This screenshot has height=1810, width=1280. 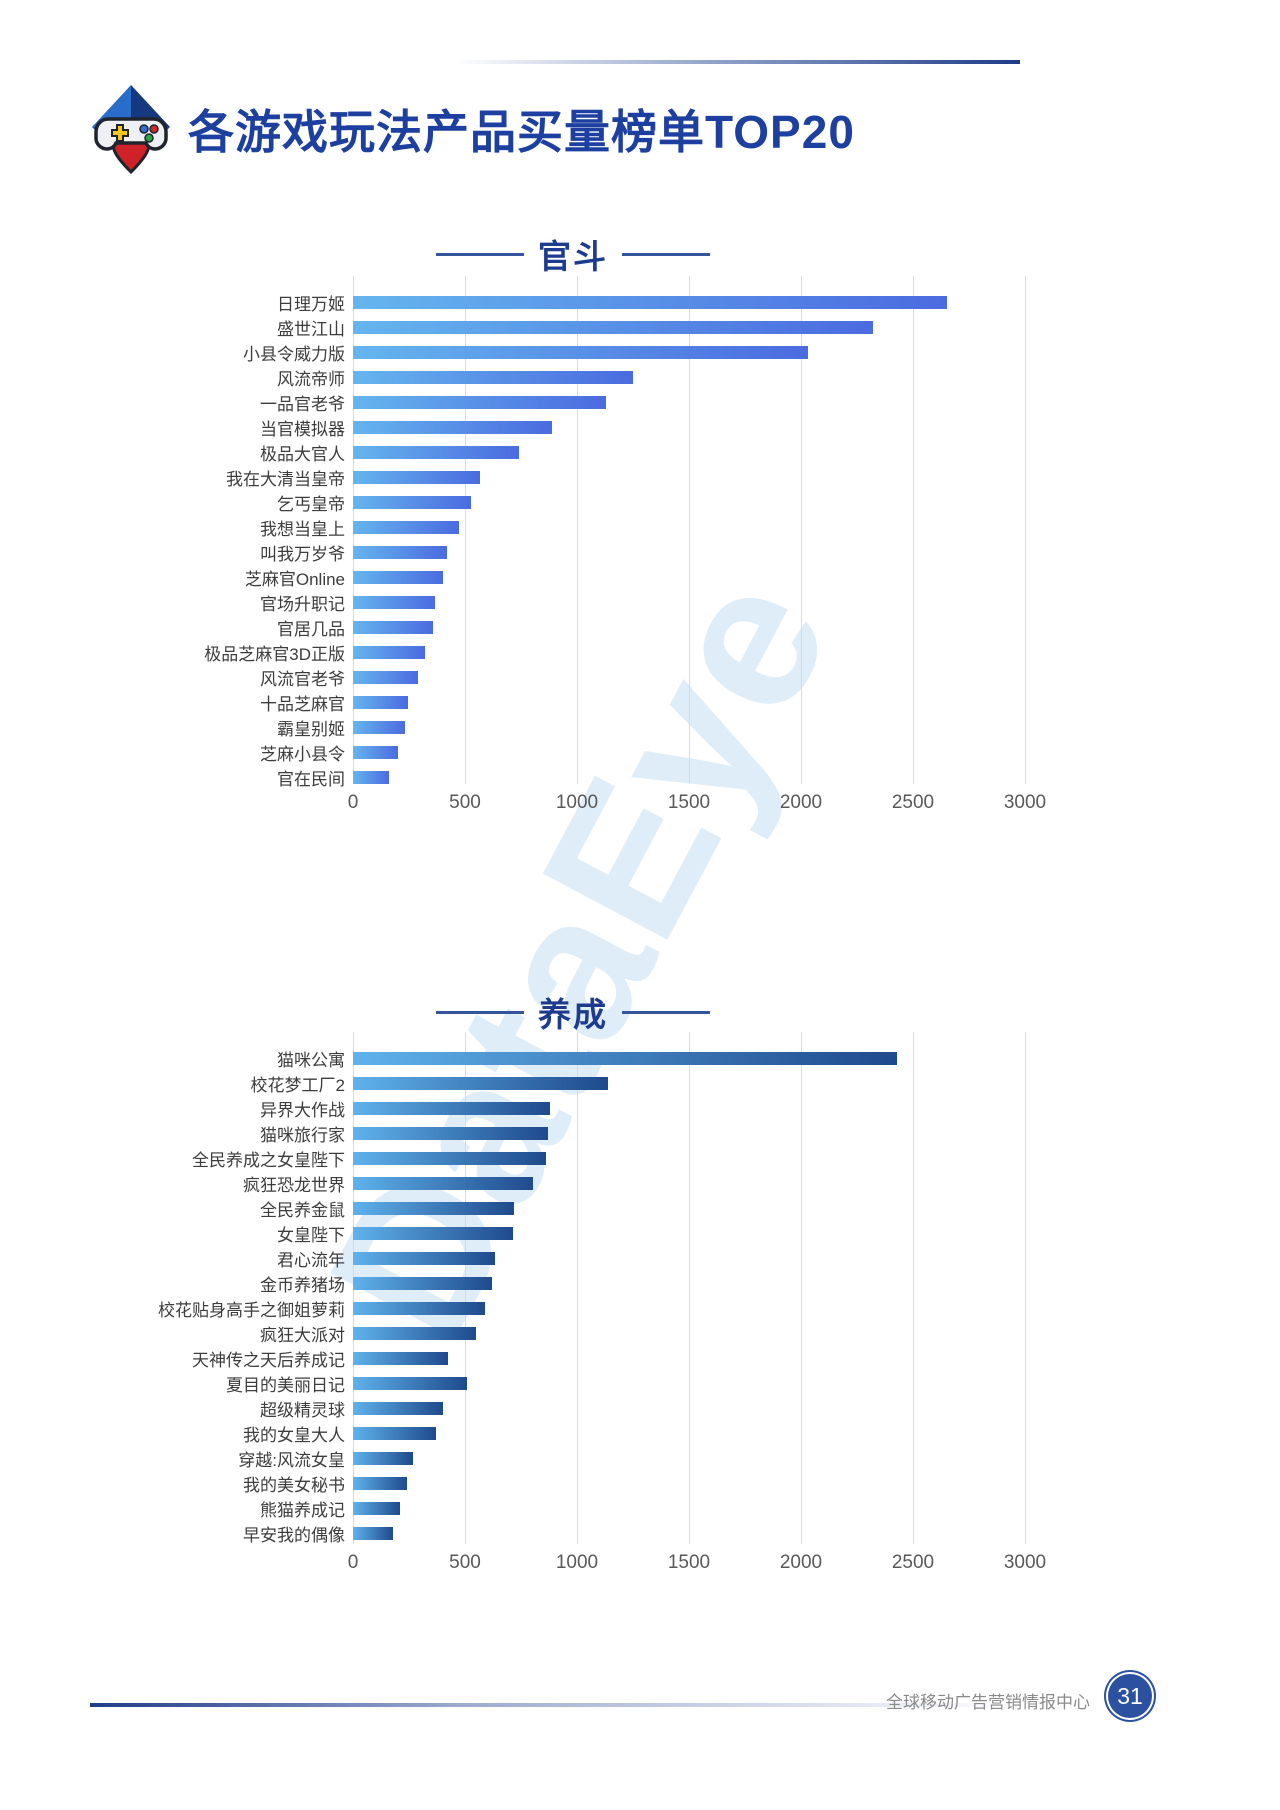 I want to click on bar-row: 疯狂大派对, so click(x=542, y=1333).